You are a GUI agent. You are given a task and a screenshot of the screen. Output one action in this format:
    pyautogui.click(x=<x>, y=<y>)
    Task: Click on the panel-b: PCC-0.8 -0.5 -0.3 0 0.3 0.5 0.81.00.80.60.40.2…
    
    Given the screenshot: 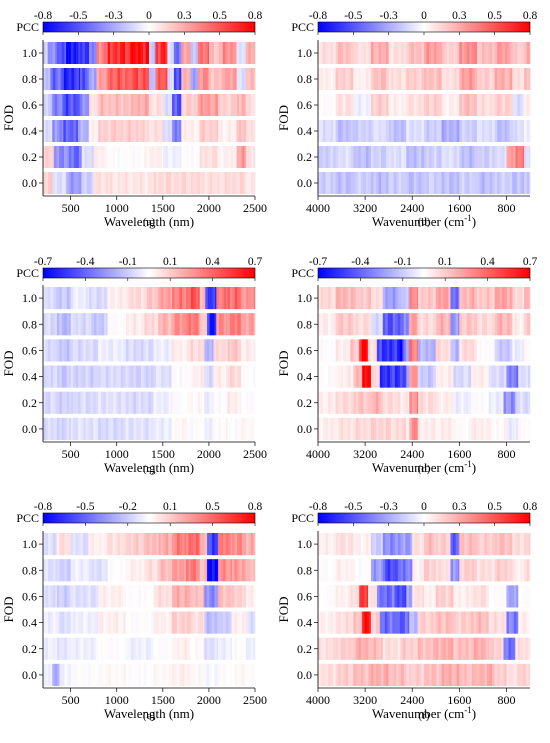 What is the action you would take?
    pyautogui.click(x=406, y=119)
    